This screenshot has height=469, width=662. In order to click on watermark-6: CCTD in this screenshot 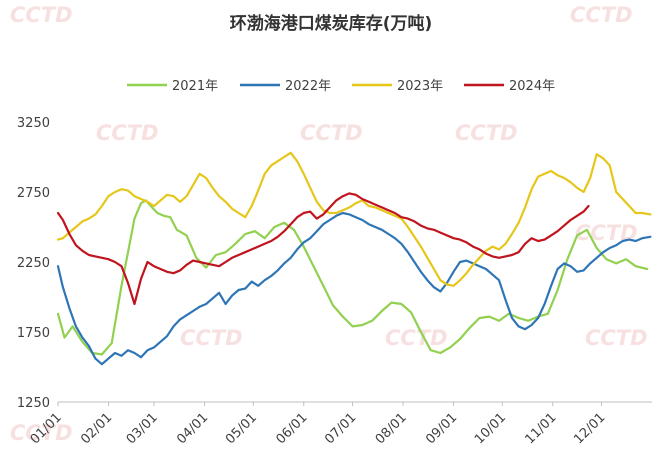, I will do `click(211, 338)`.